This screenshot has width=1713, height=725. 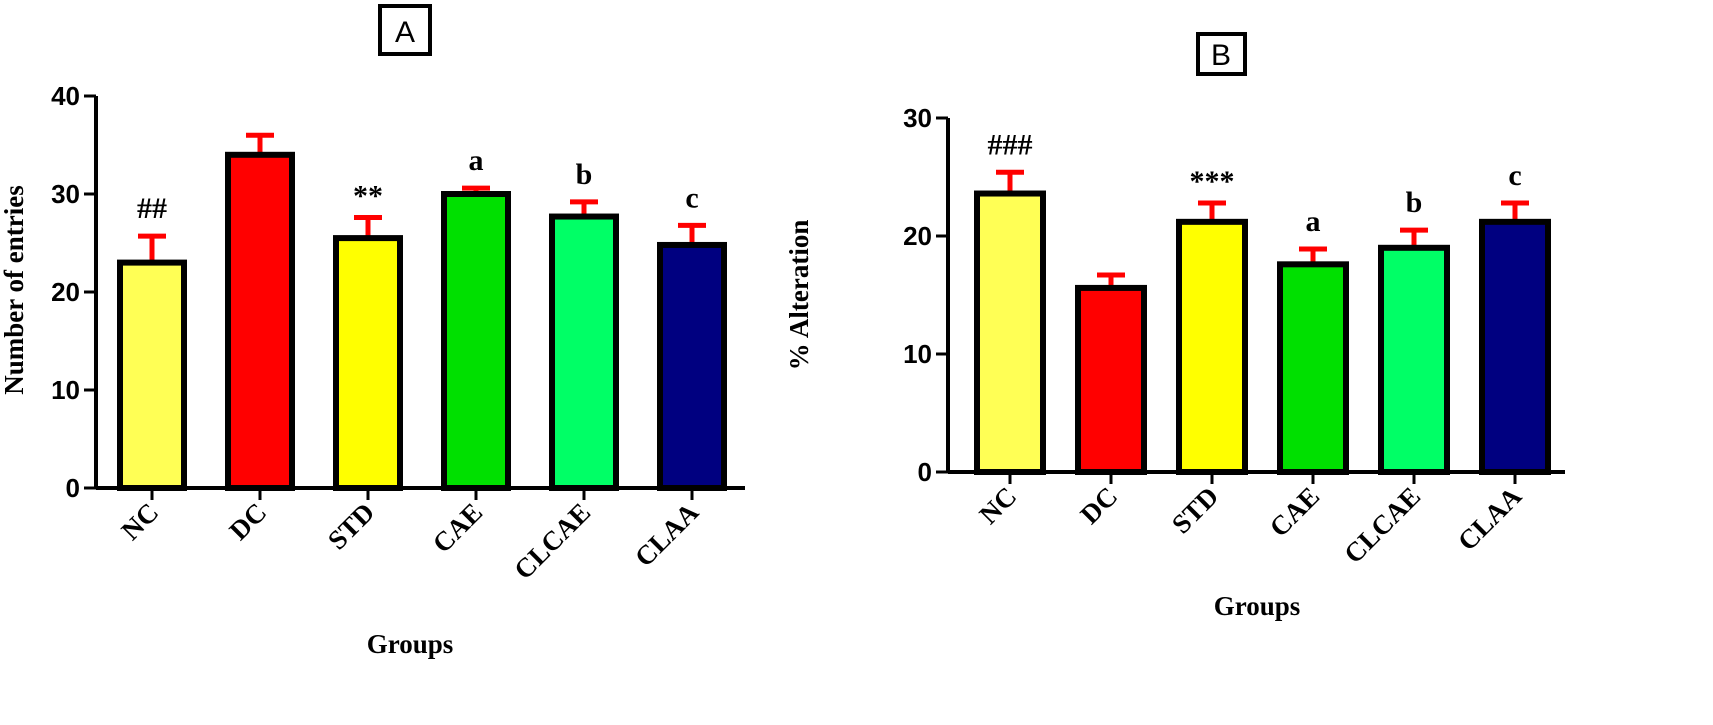 I want to click on x-tick-label-b: CAE, so click(x=1295, y=512).